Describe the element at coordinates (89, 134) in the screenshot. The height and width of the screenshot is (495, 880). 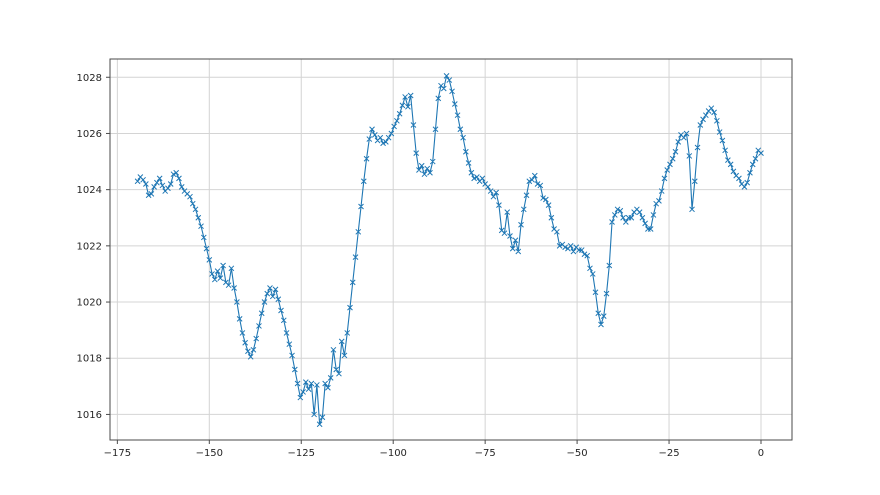
I see `y-tick-label: 1026` at that location.